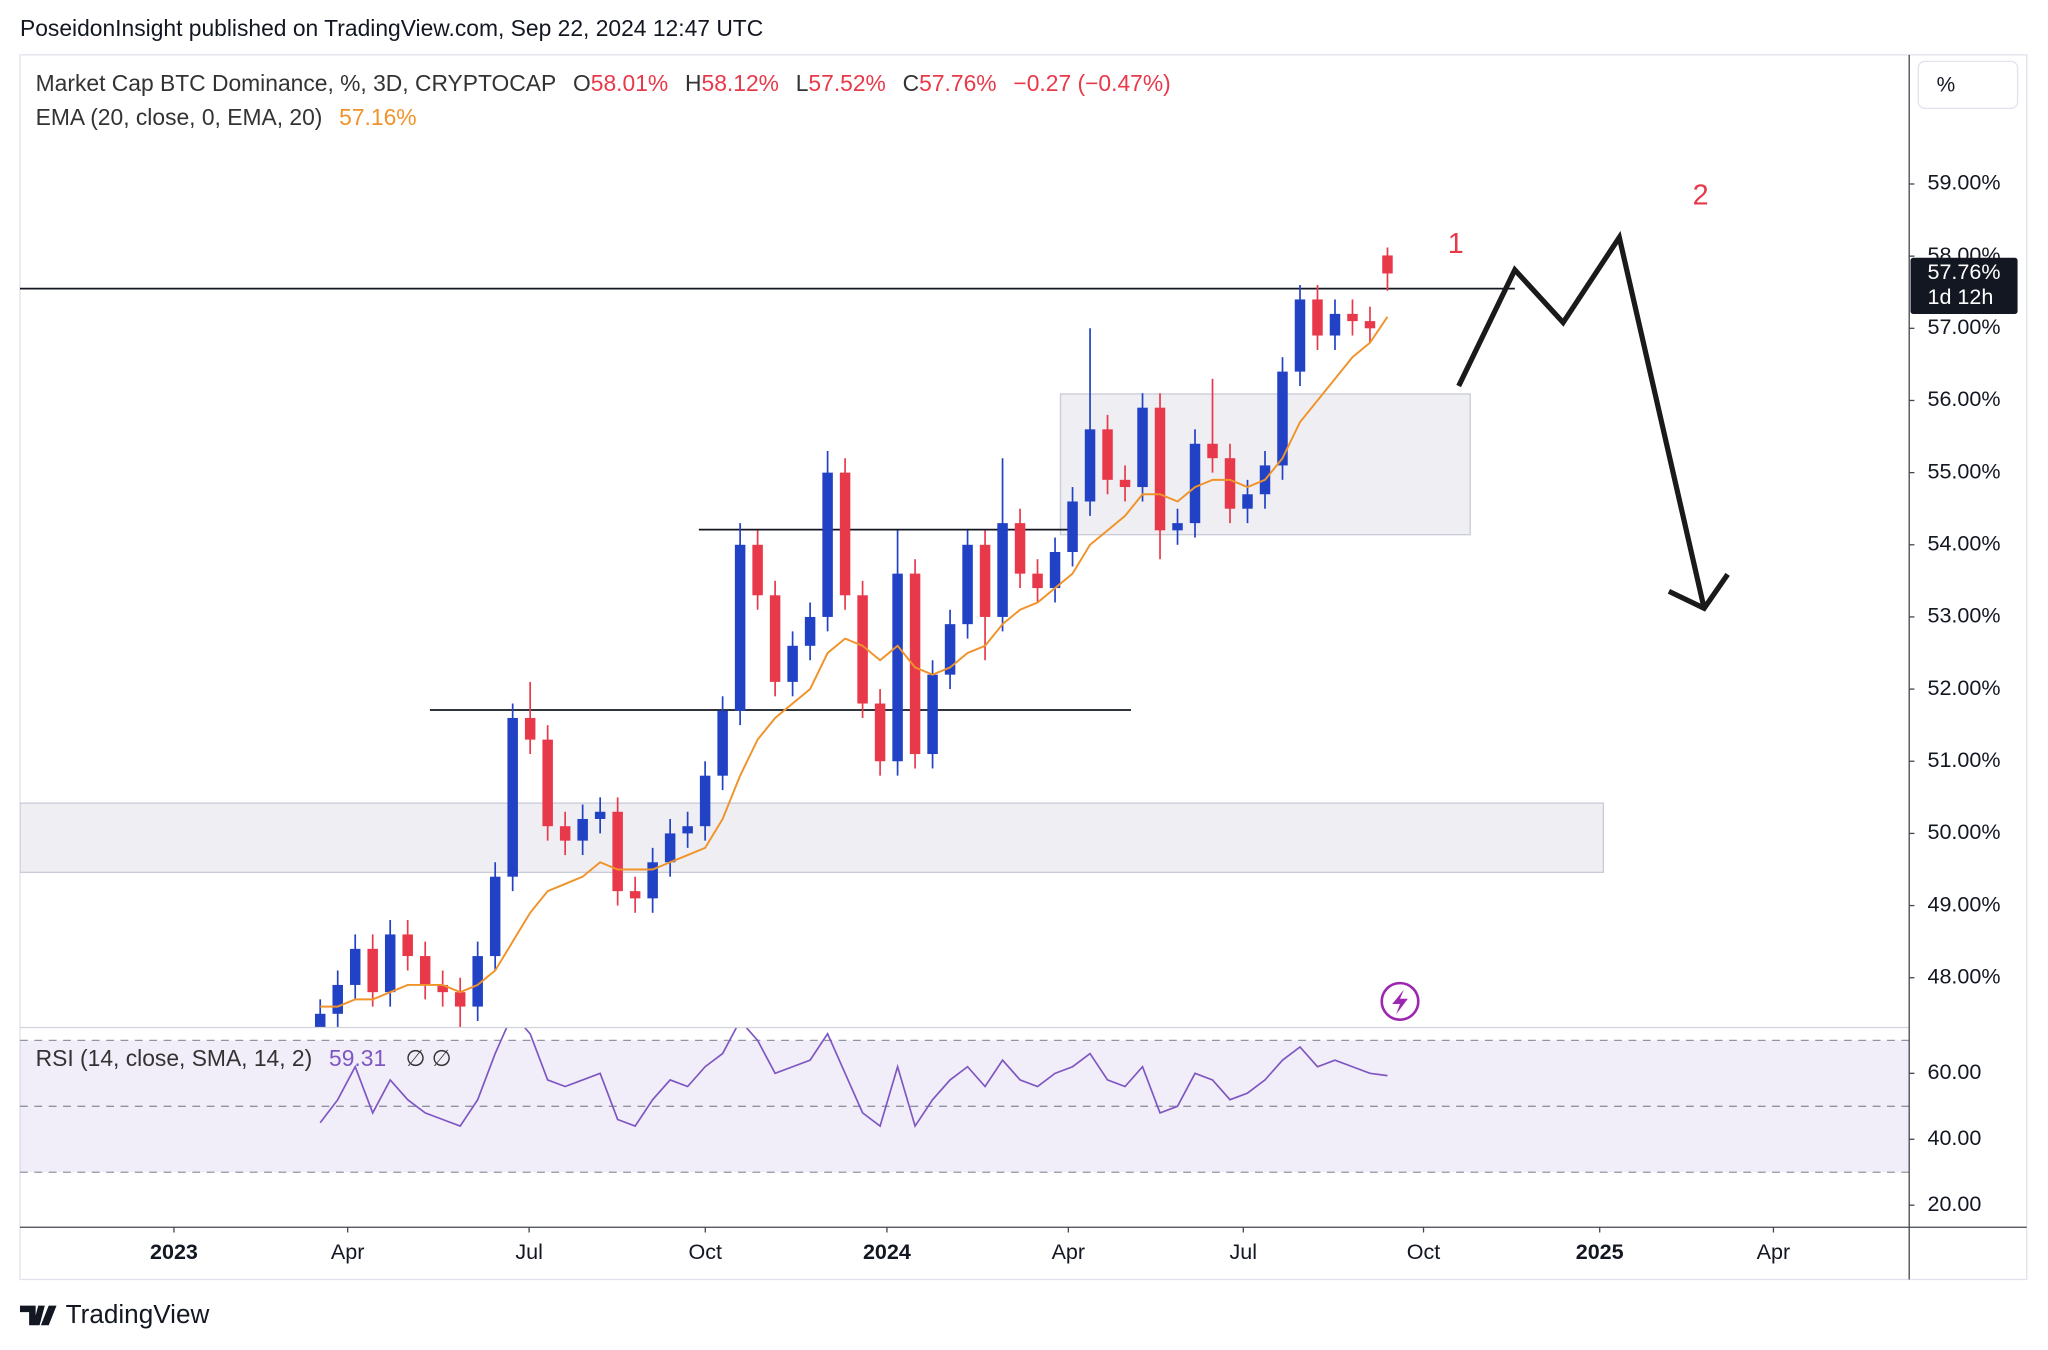 The image size is (2048, 1350). I want to click on change-label: −0.27 (−0.47%), so click(1091, 83).